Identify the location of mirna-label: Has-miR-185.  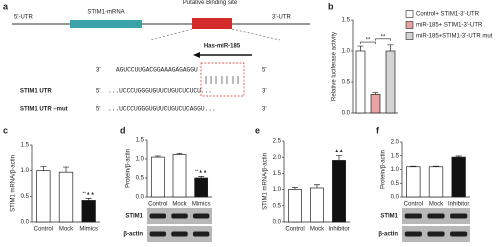
(222, 47).